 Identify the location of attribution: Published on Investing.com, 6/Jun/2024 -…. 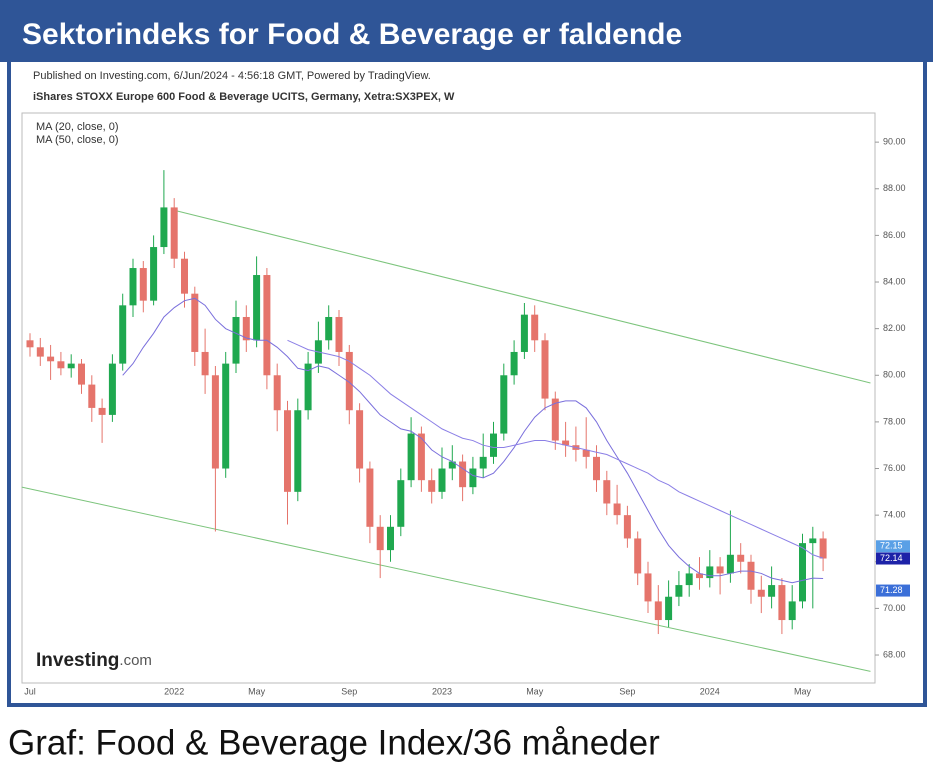
(232, 76).